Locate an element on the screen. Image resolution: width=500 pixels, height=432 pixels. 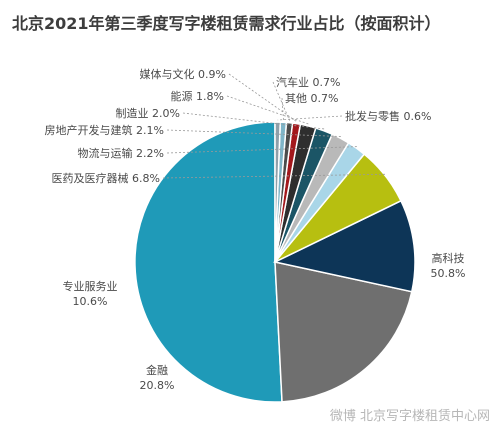
slice-label: 汽车业 0.7% is located at coordinates (308, 82).